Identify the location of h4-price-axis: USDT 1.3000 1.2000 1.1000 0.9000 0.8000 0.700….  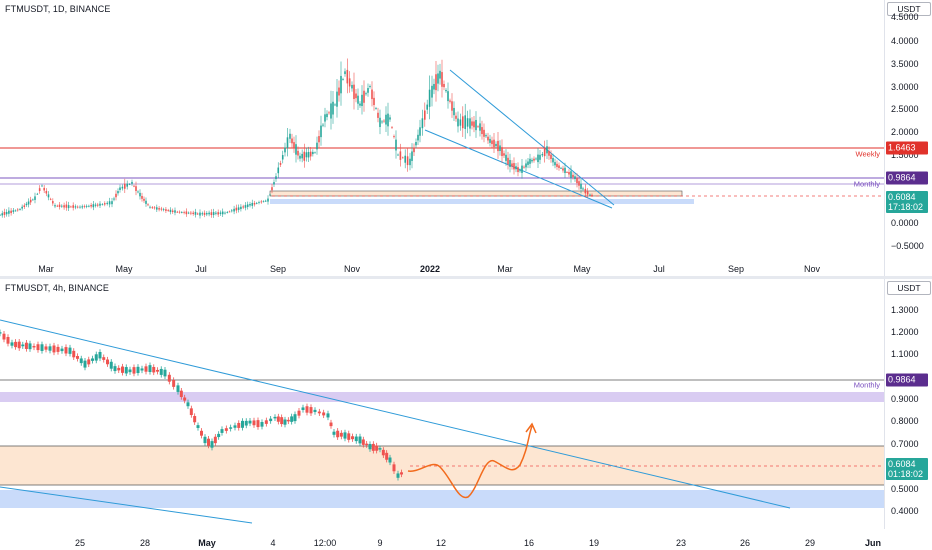
(908, 404).